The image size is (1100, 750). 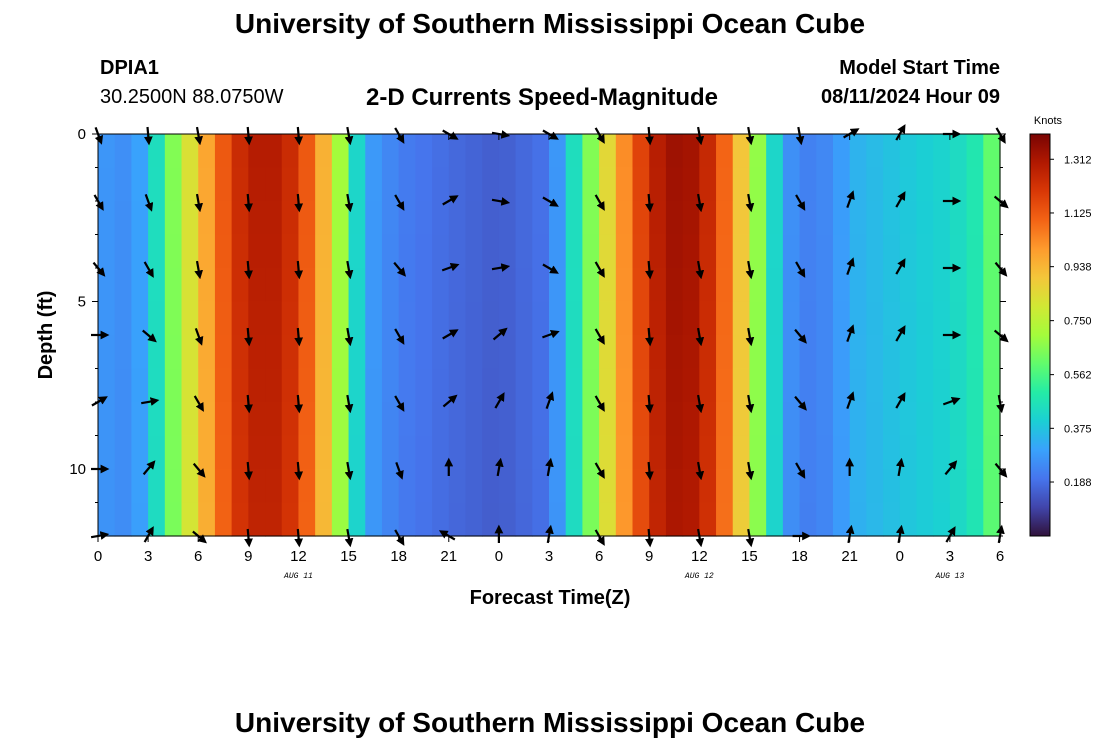 What do you see at coordinates (699, 576) in the screenshot?
I see `date-label: AUG 12` at bounding box center [699, 576].